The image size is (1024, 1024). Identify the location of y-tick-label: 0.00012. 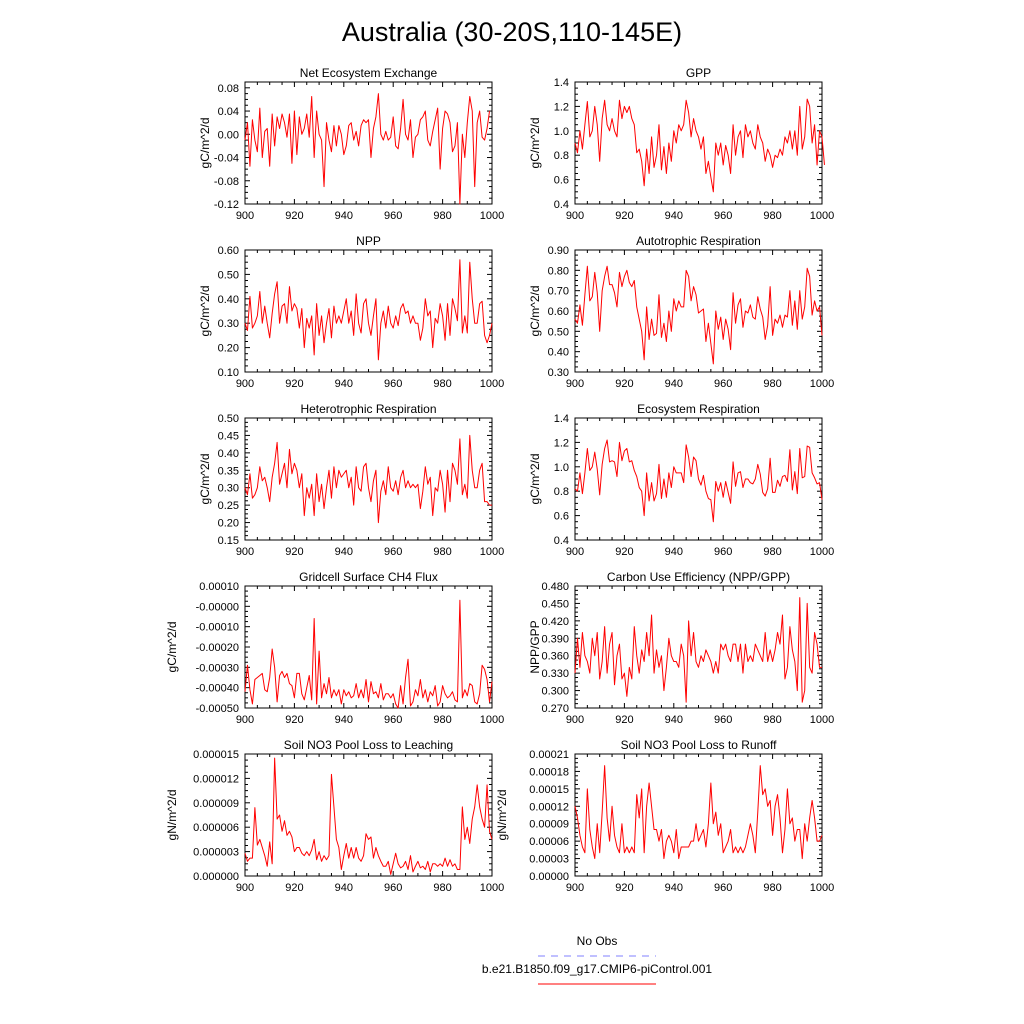
(549, 807).